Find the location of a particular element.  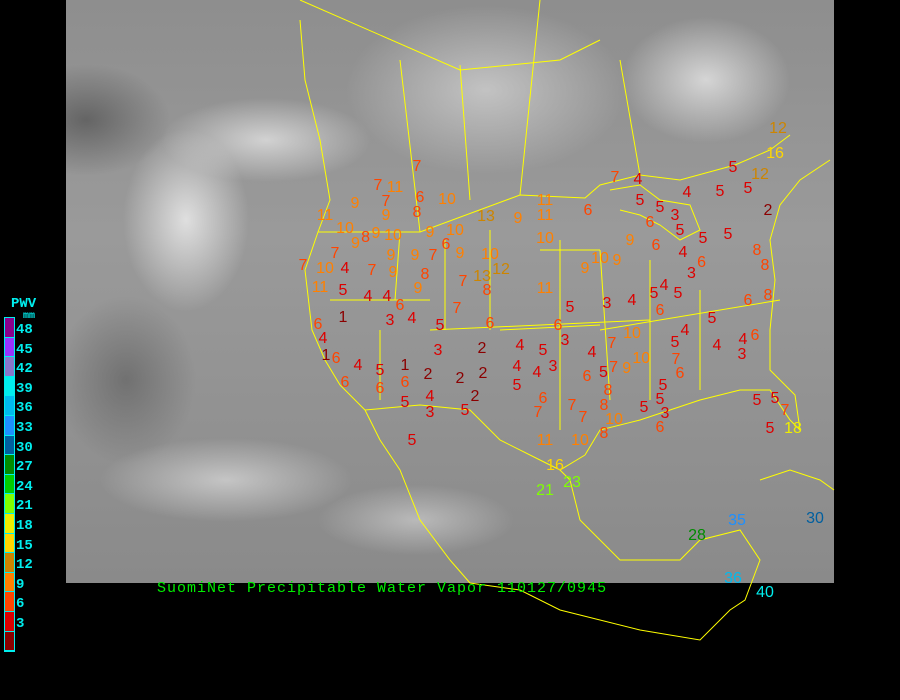

legend-tick: 6 is located at coordinates (20, 604).